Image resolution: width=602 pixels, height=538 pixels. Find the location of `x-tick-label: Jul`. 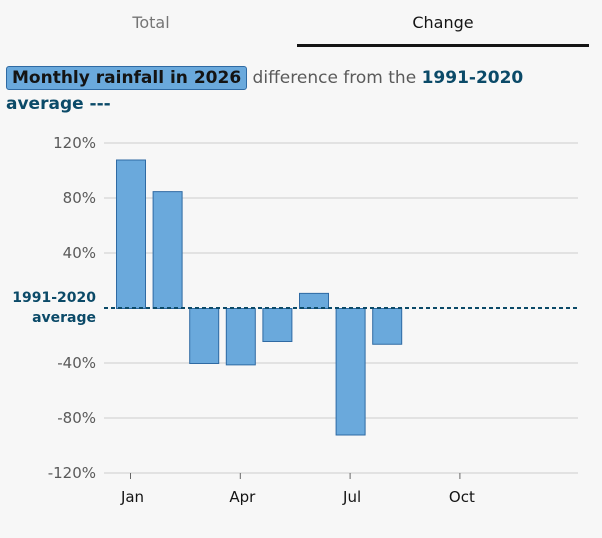

x-tick-label: Jul is located at coordinates (351, 497).